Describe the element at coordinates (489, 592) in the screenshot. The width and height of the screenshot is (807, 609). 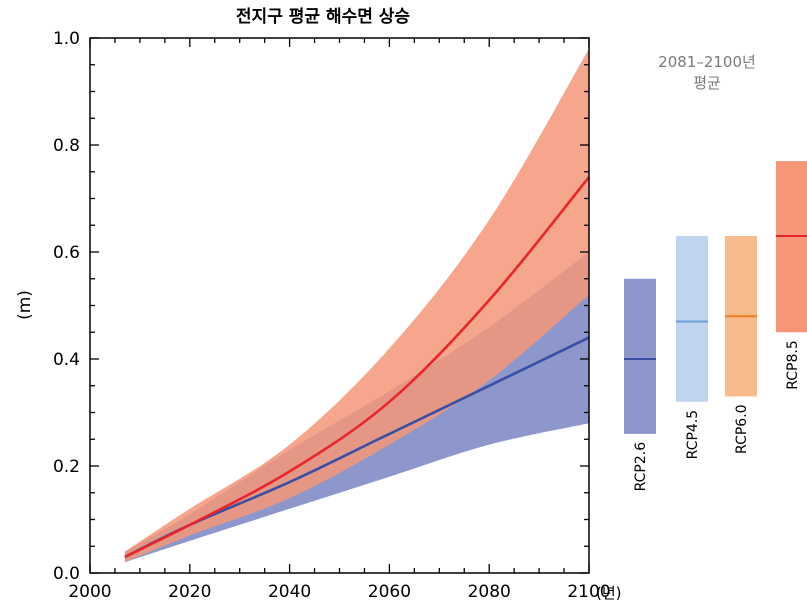
I see `x-tick-label: 2080` at that location.